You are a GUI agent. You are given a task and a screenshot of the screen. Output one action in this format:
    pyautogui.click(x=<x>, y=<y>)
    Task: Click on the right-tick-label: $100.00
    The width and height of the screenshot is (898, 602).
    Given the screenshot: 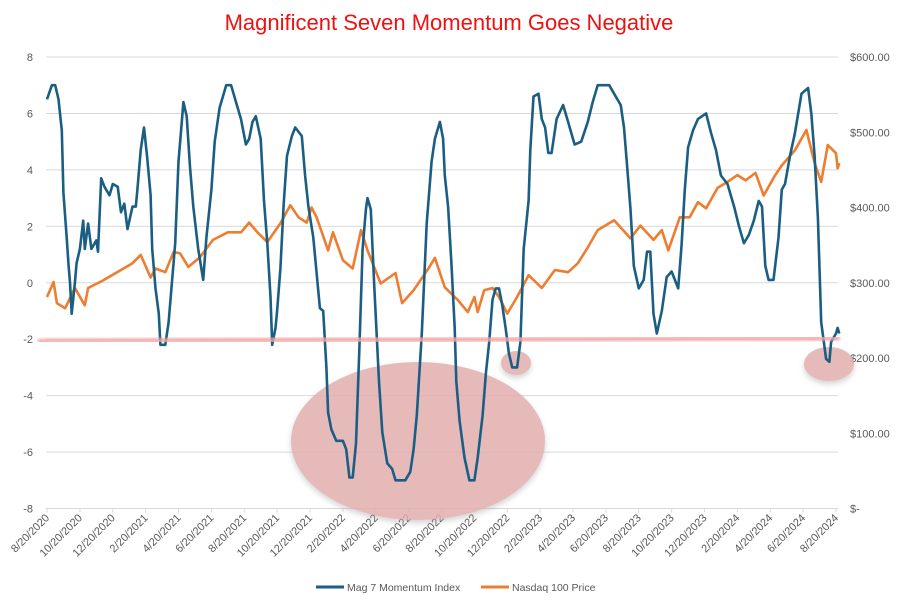 What is the action you would take?
    pyautogui.click(x=870, y=434)
    